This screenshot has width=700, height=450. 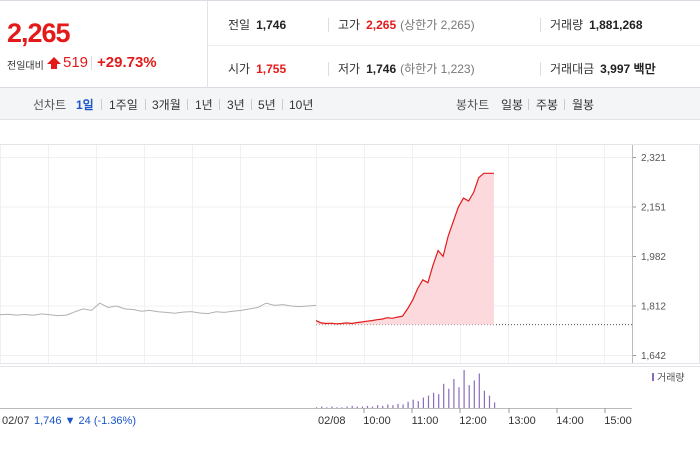 I want to click on time-tick-label: 14:00, so click(x=570, y=421).